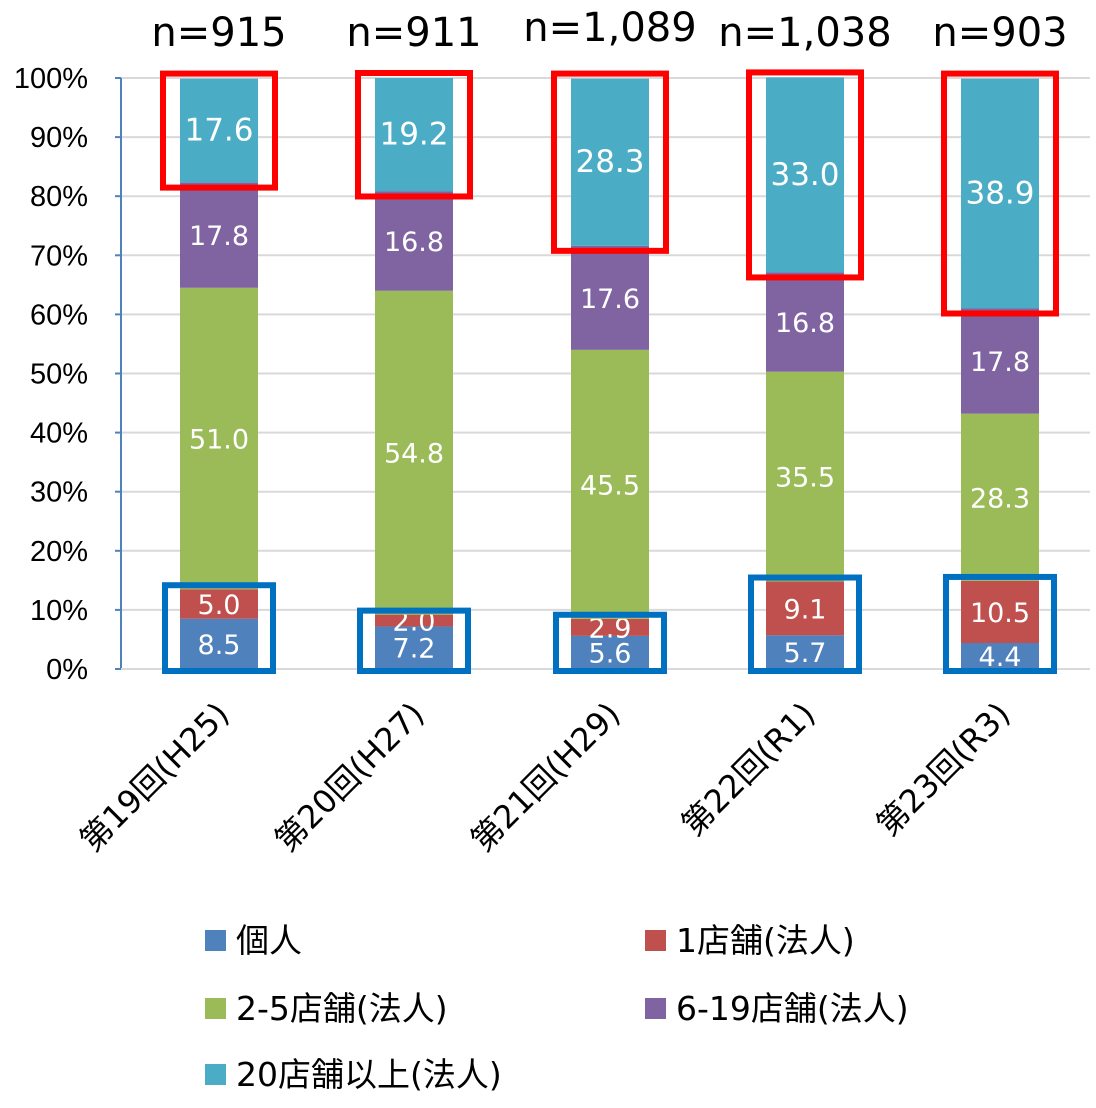  Describe the element at coordinates (59, 493) in the screenshot. I see `y-tick-label: 30%` at that location.